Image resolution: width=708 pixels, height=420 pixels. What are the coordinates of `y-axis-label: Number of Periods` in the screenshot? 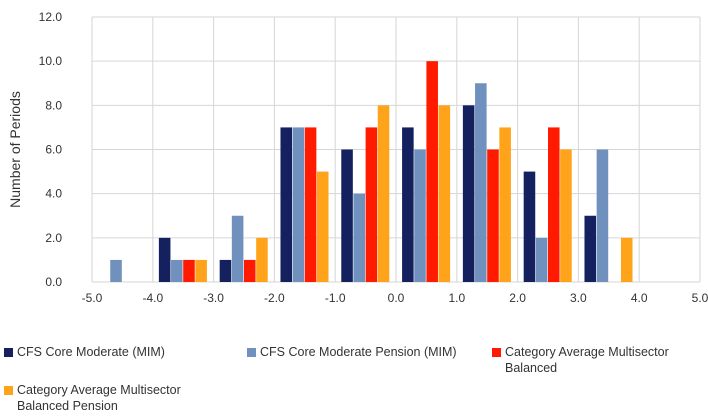 It's located at (15, 149).